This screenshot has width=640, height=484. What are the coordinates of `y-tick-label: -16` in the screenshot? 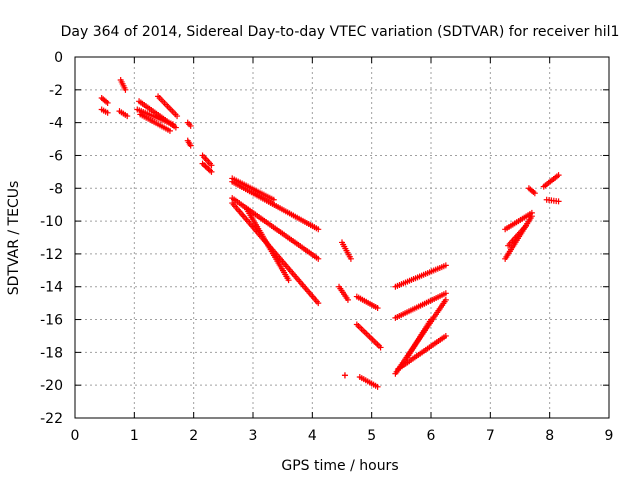 It's located at (51, 321).